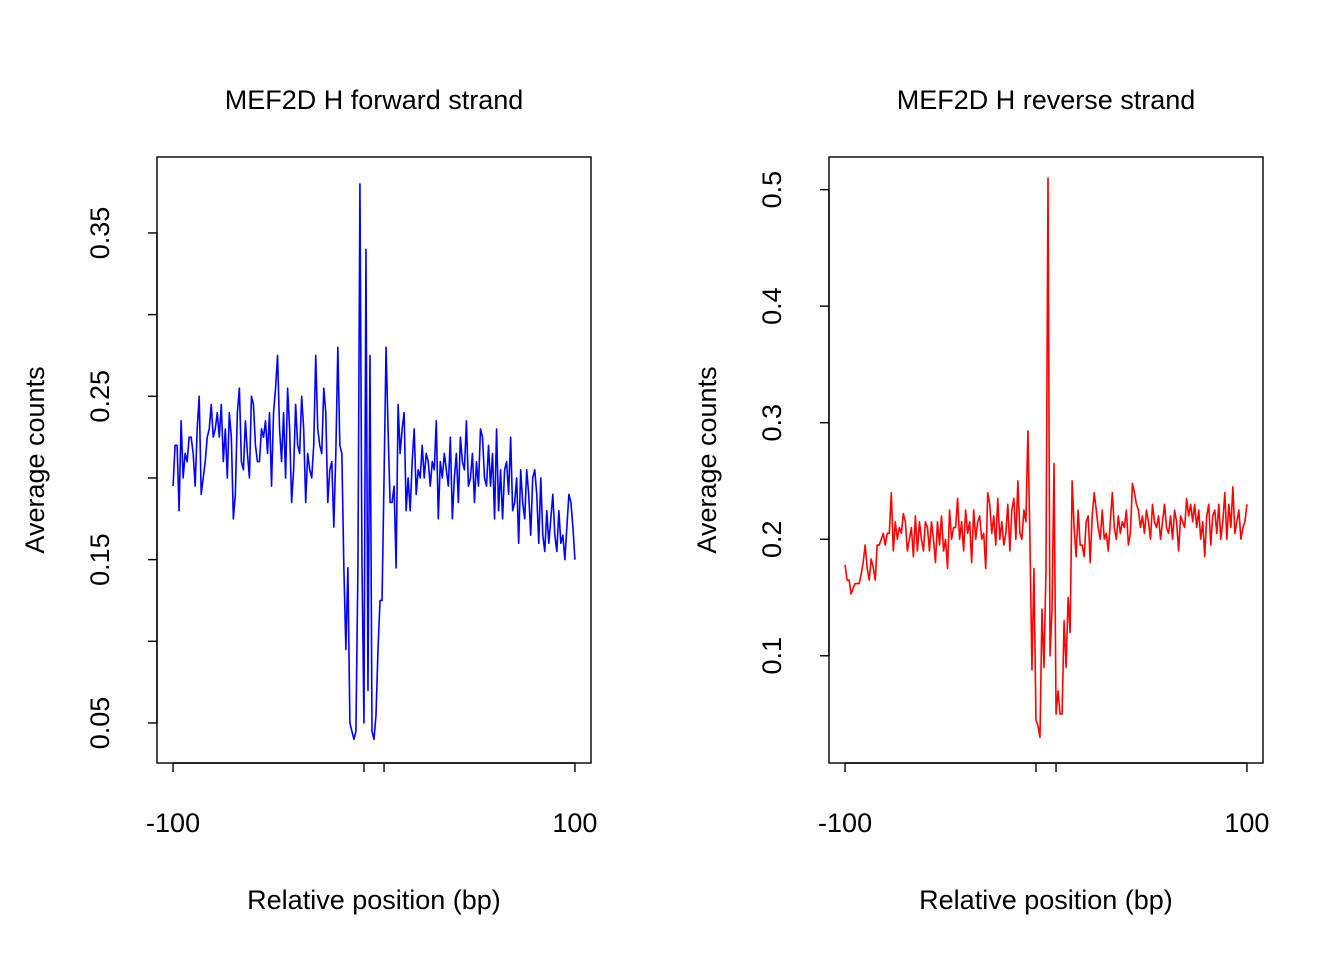 The image size is (1344, 960). Describe the element at coordinates (772, 423) in the screenshot. I see `y-tick-label: 0.3` at that location.